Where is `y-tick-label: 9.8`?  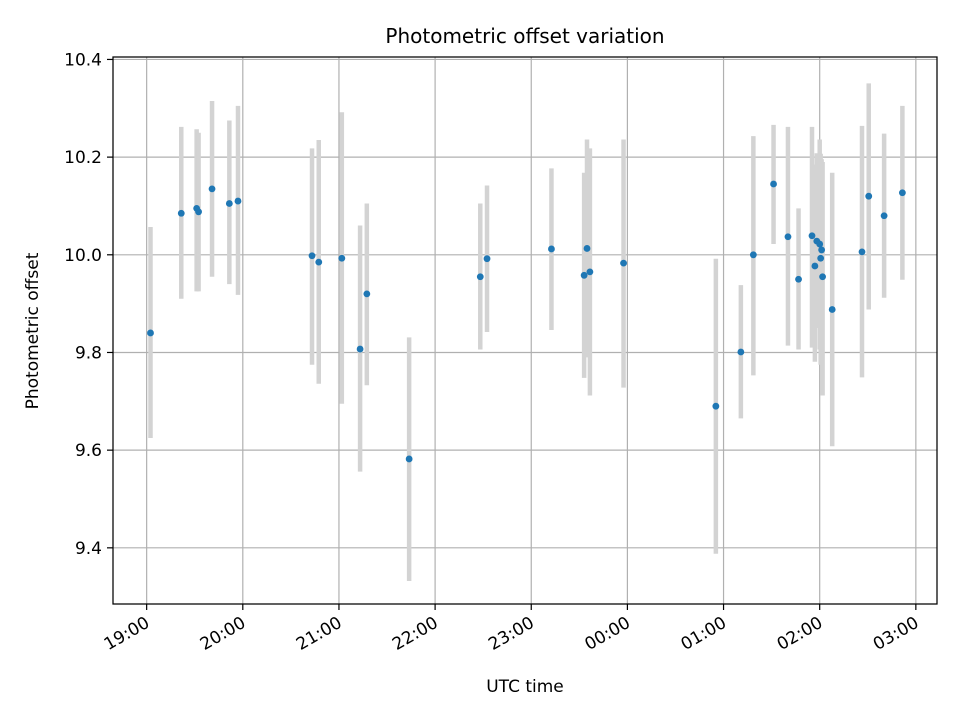 y-tick-label: 9.8 is located at coordinates (88, 353).